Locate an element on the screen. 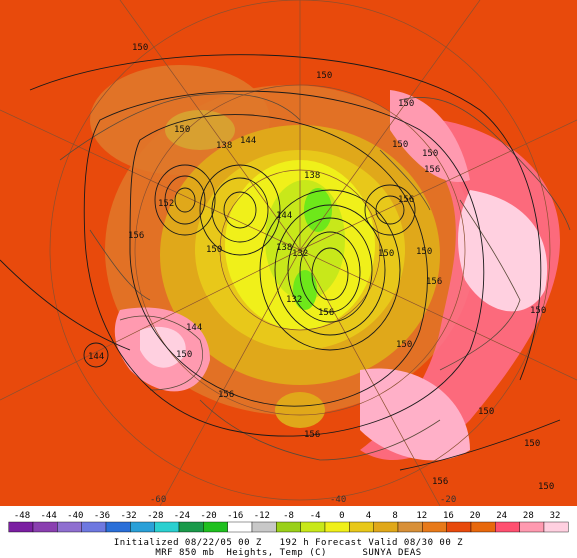 The height and width of the screenshot is (558, 577). colorbar-tick-label: 28 is located at coordinates (528, 516).